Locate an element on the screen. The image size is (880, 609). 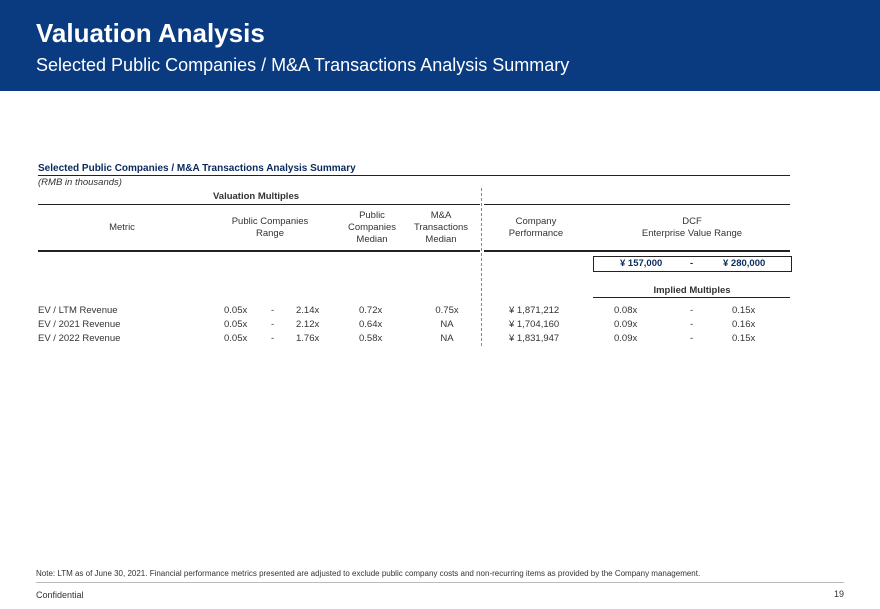
section-divider is located at coordinates (481, 267).